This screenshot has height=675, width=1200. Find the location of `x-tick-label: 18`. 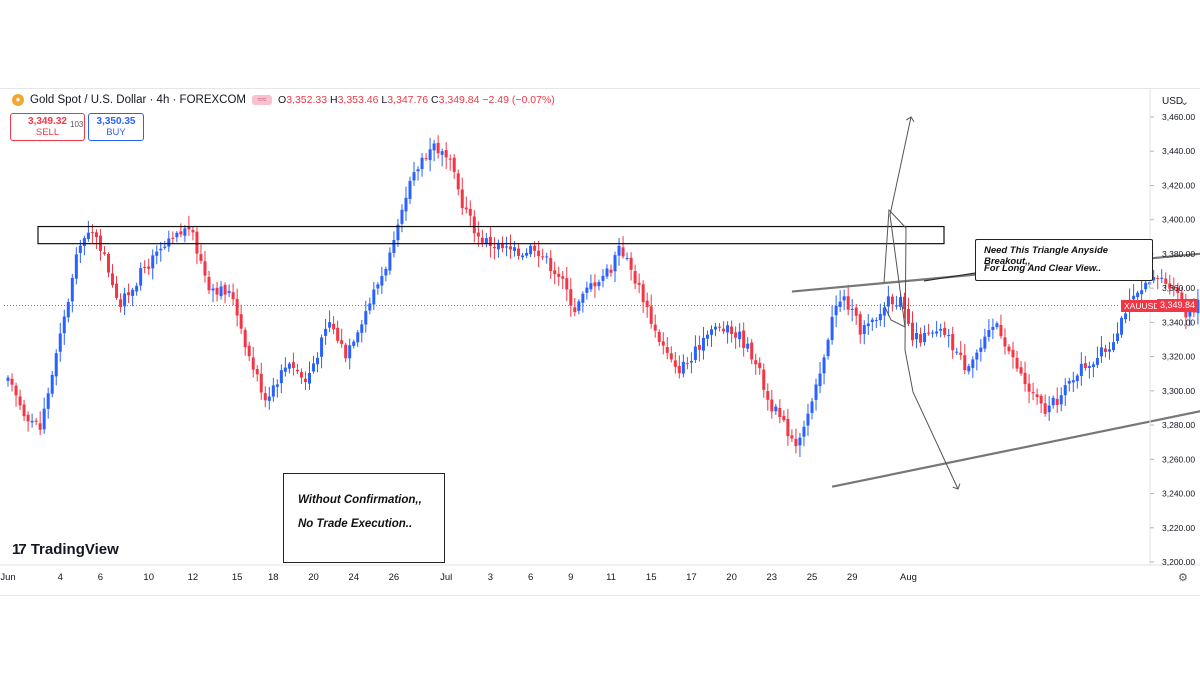

x-tick-label: 18 is located at coordinates (273, 577).